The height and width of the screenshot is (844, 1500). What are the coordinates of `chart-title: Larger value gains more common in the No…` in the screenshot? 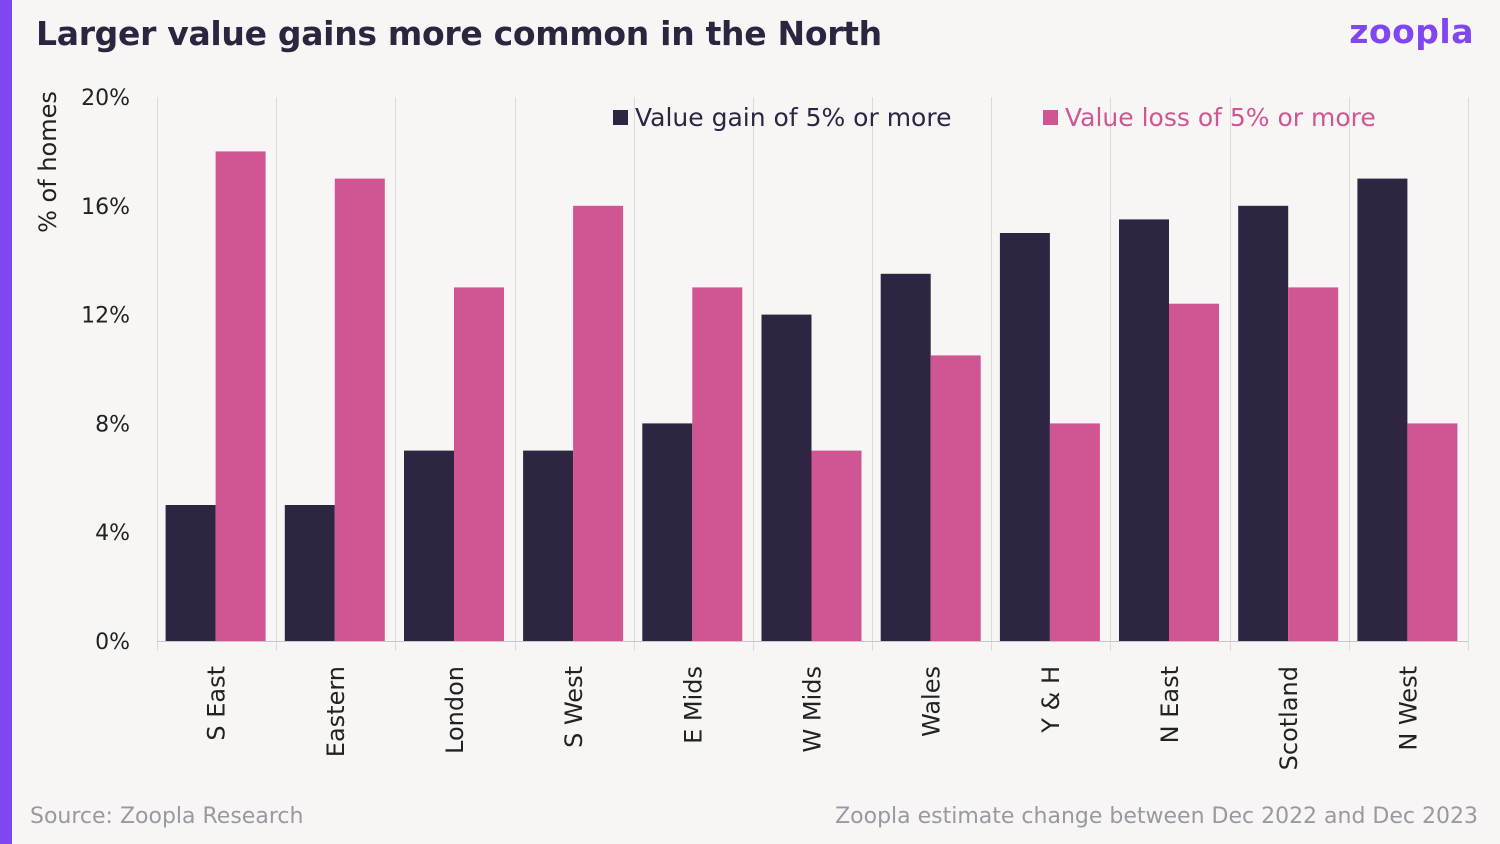 It's located at (459, 33).